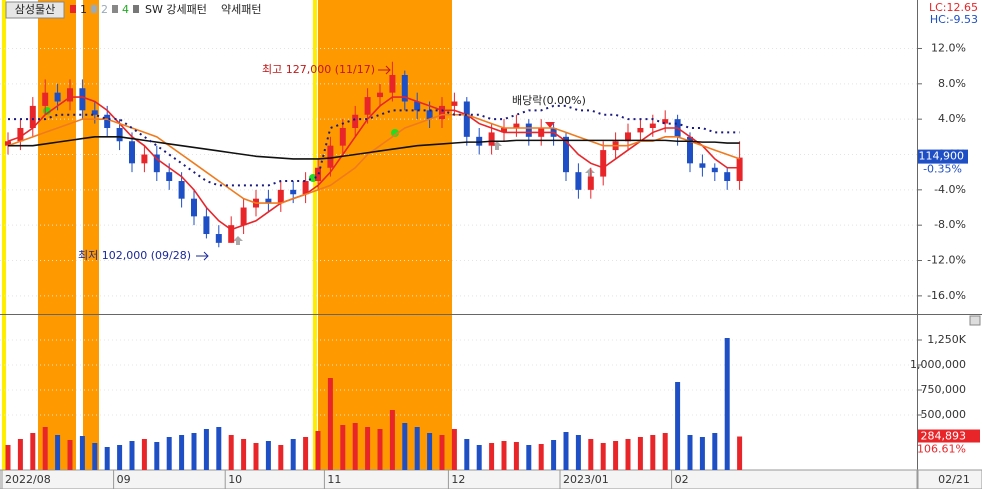 Image resolution: width=982 pixels, height=489 pixels. Describe the element at coordinates (953, 7) in the screenshot. I see `lc-label: LC:12.65` at that location.